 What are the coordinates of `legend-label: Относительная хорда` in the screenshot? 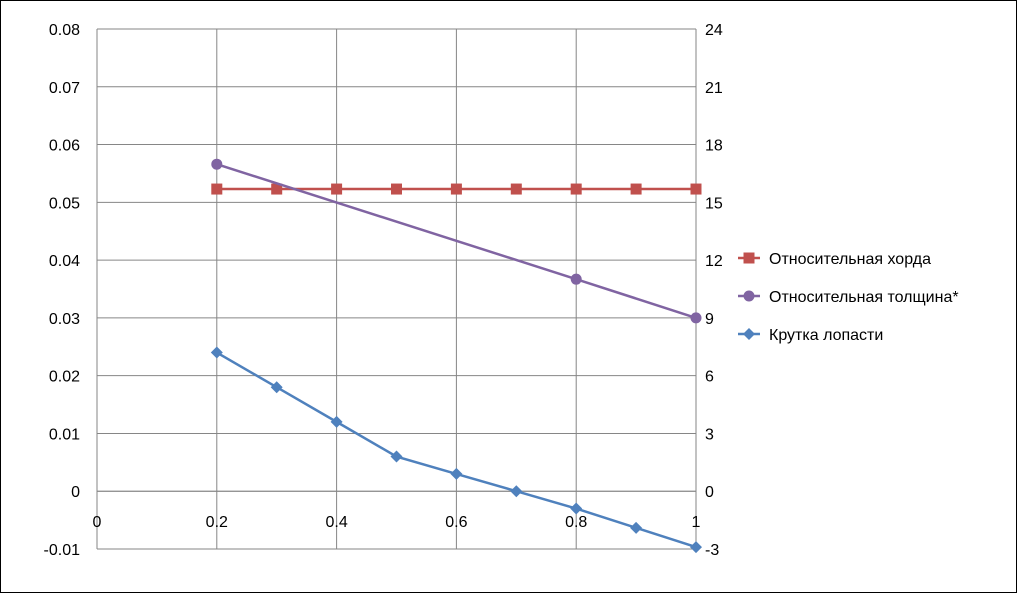 It's located at (850, 259).